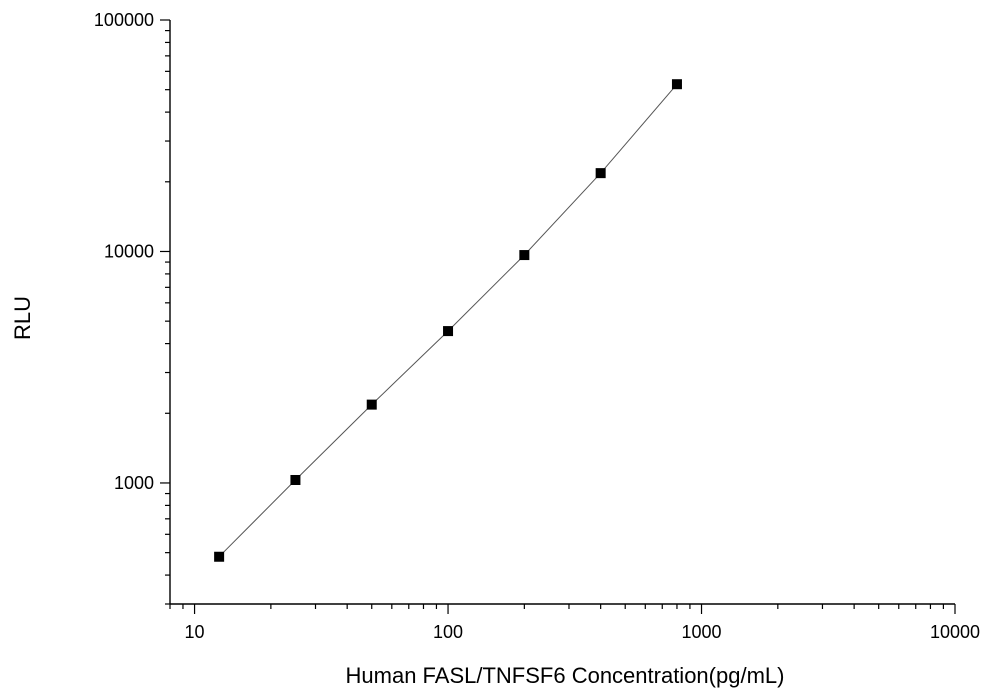  Describe the element at coordinates (565, 675) in the screenshot. I see `x-axis-title: Human FASL/TNFSF6 Concentration(pg/mL)` at that location.